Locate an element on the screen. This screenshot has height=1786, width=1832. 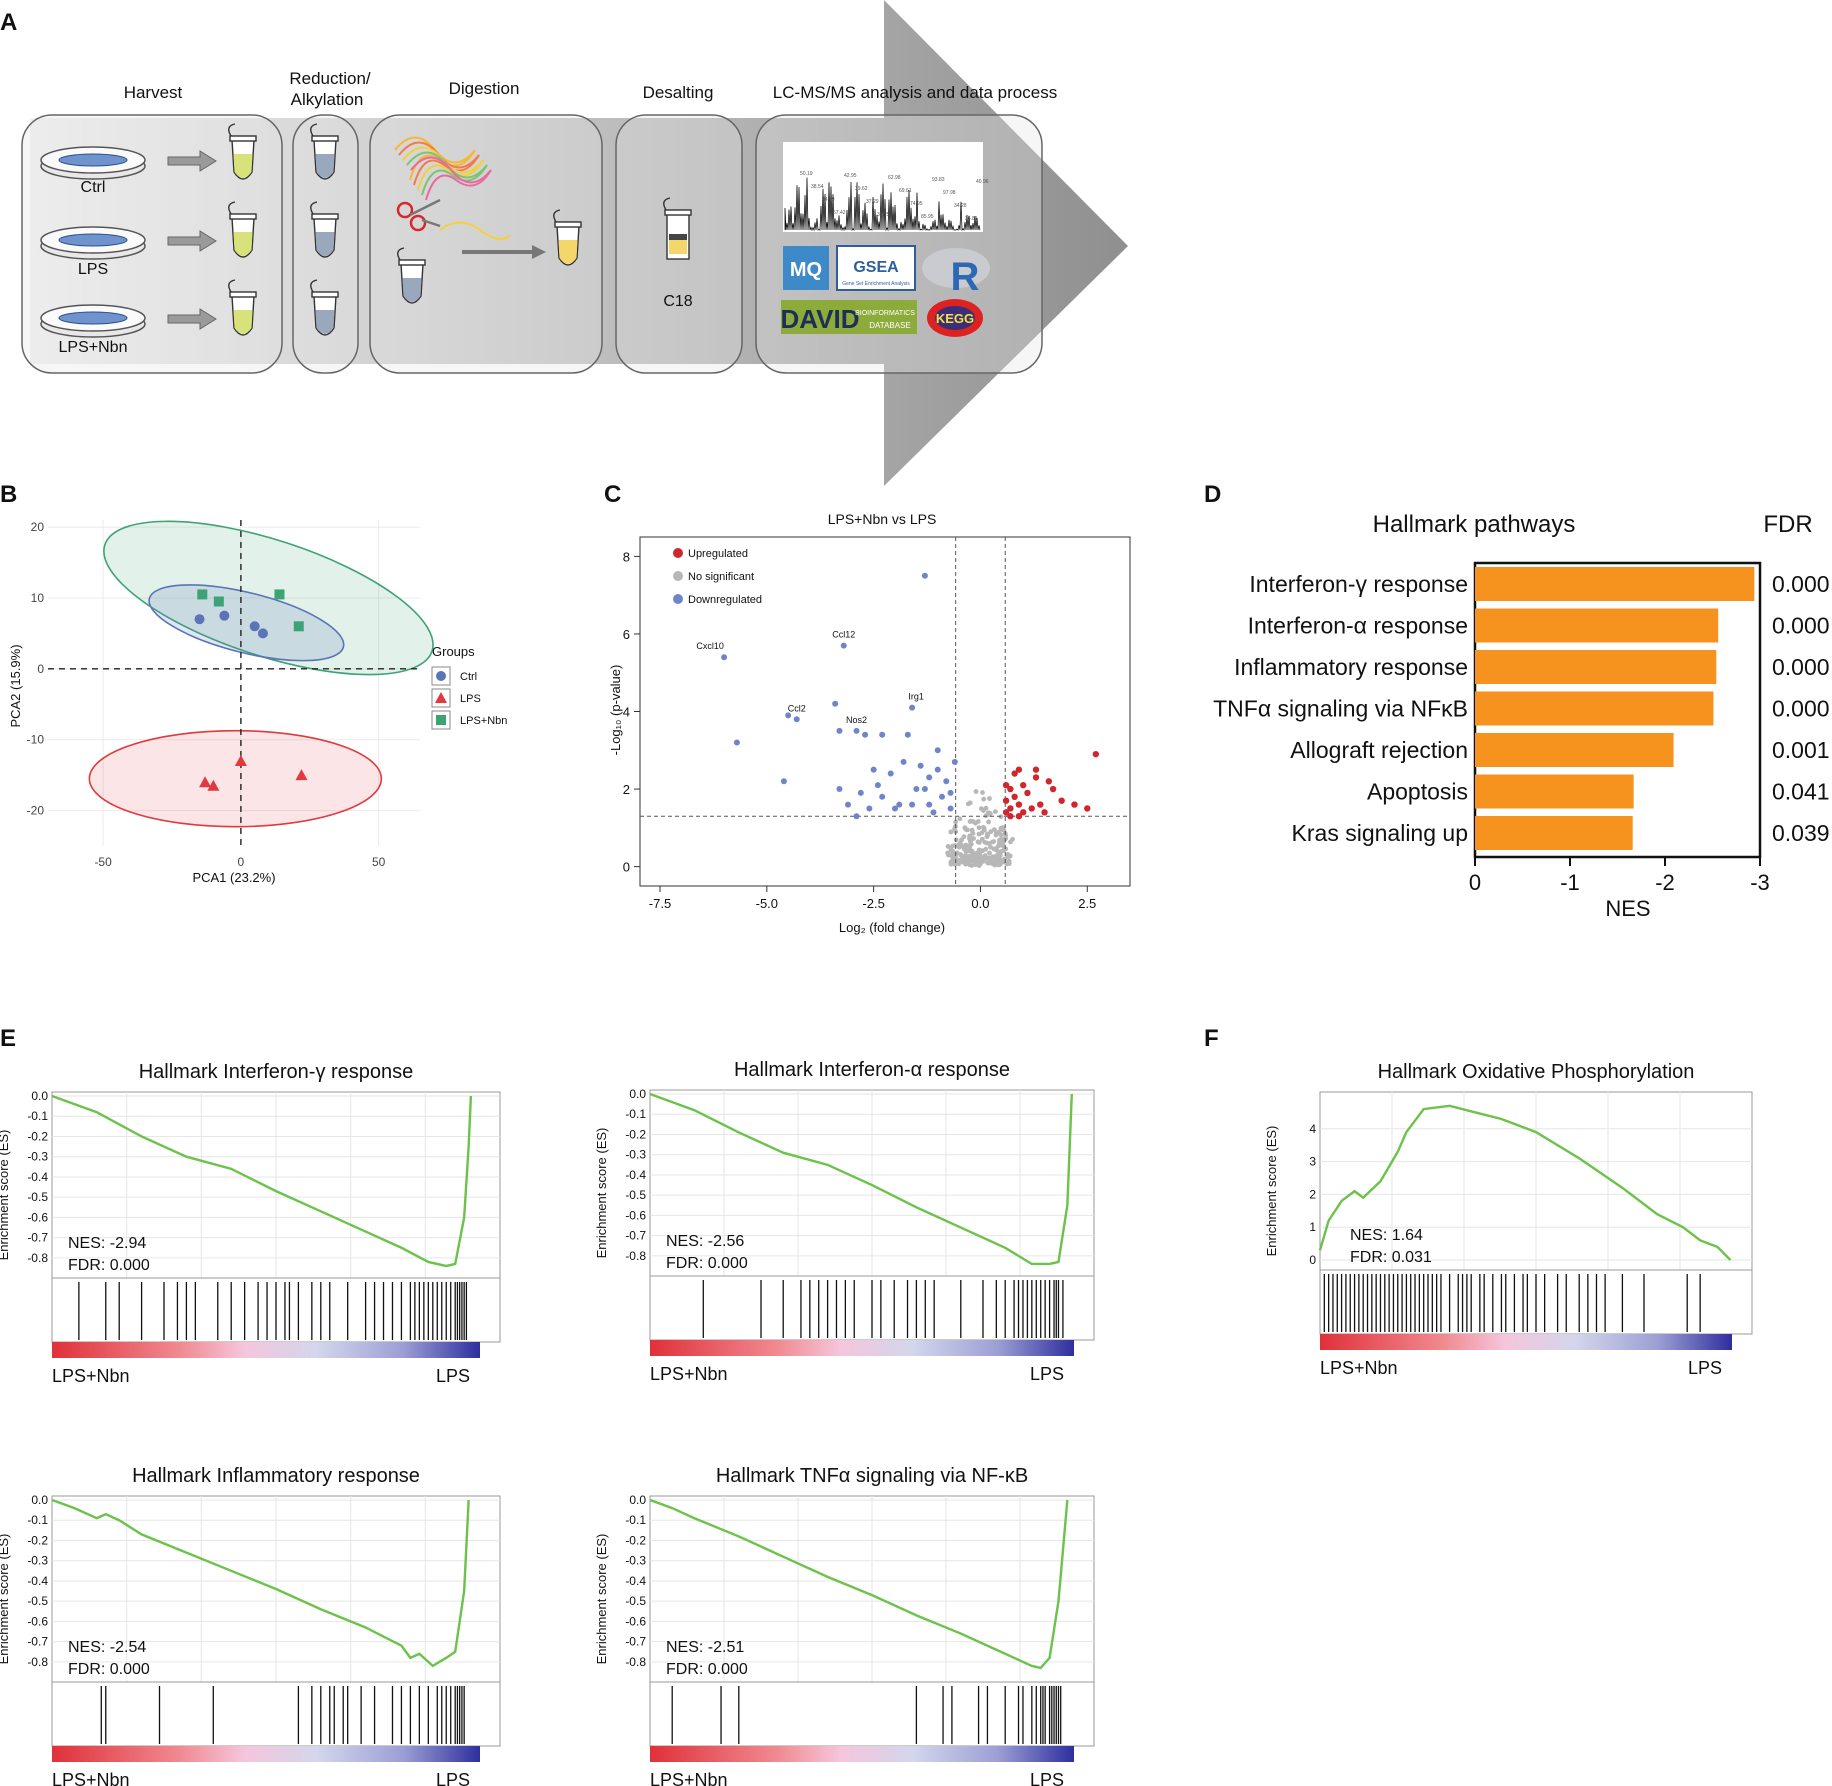
gsea-title: Hallmark Oxidative Phosphorylation is located at coordinates (1536, 1072).